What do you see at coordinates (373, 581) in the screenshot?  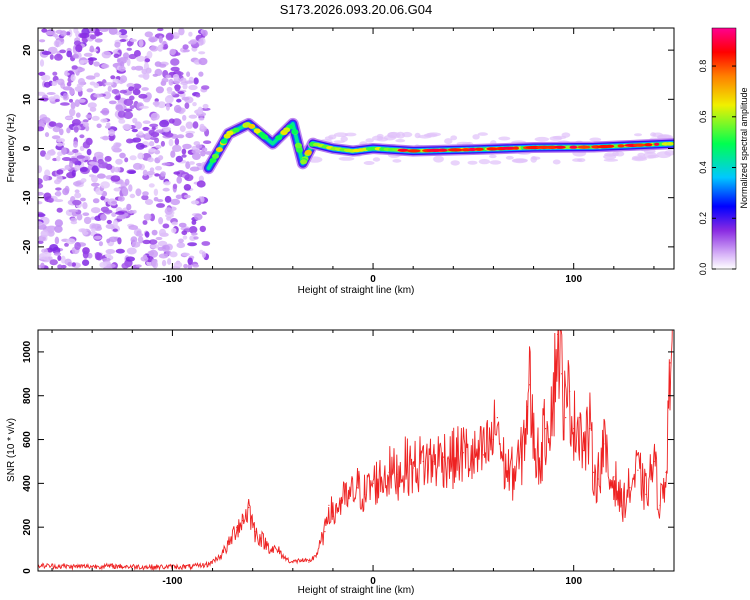 I see `x-tick-label: 0` at bounding box center [373, 581].